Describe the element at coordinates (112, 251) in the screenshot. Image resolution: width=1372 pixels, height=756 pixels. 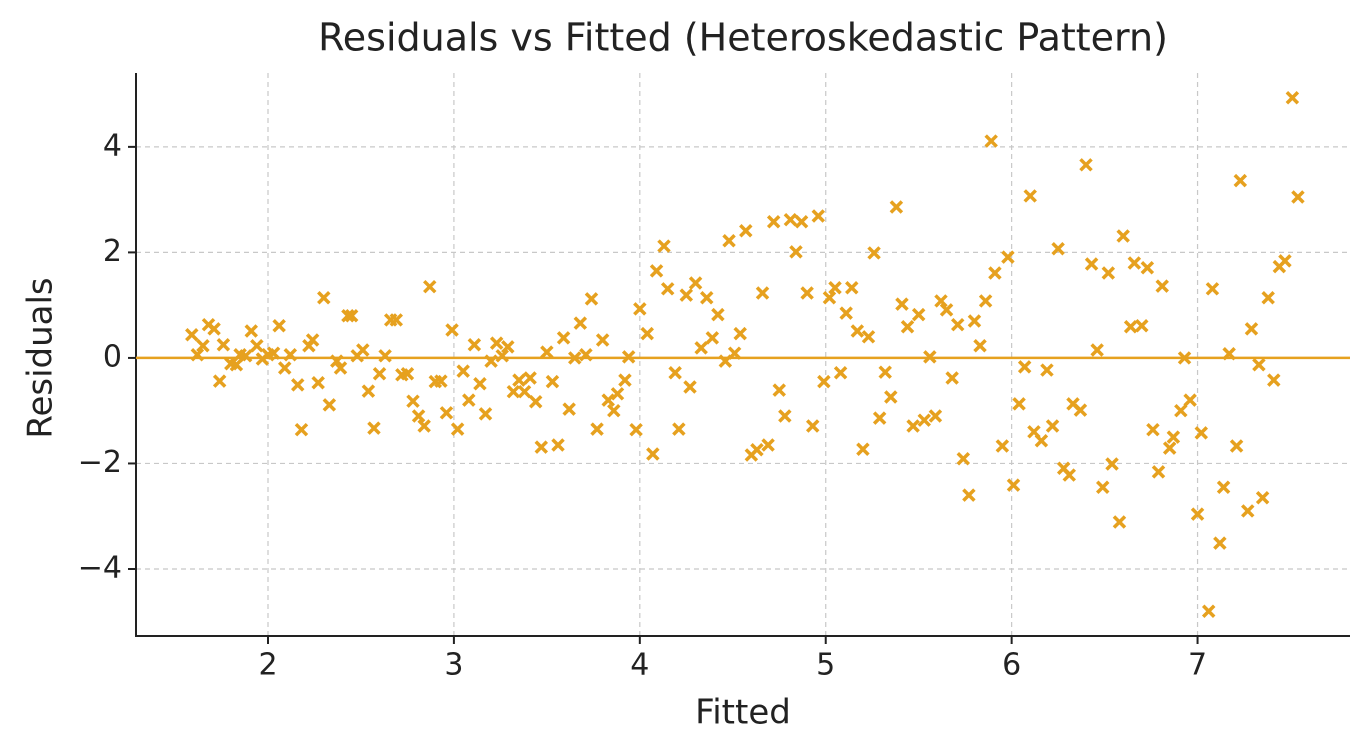
I see `y-tick-label: 2` at that location.